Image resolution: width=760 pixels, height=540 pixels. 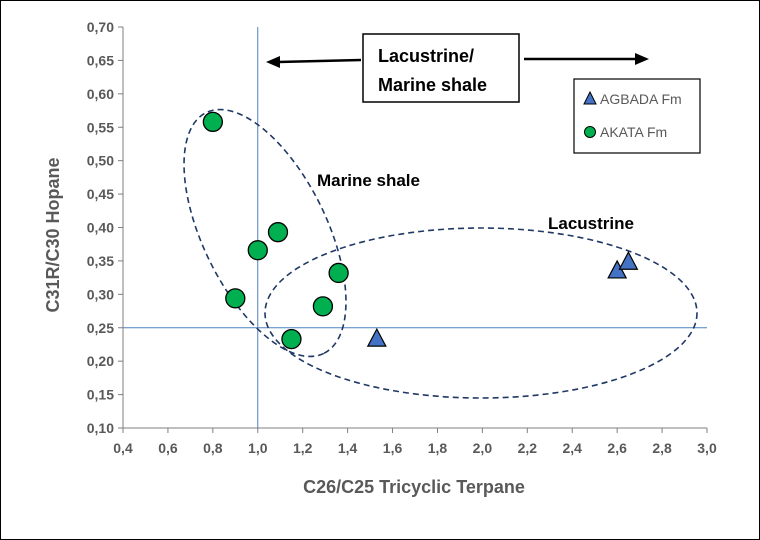 What do you see at coordinates (273, 62) in the screenshot?
I see `left-arrowhead-icon` at bounding box center [273, 62].